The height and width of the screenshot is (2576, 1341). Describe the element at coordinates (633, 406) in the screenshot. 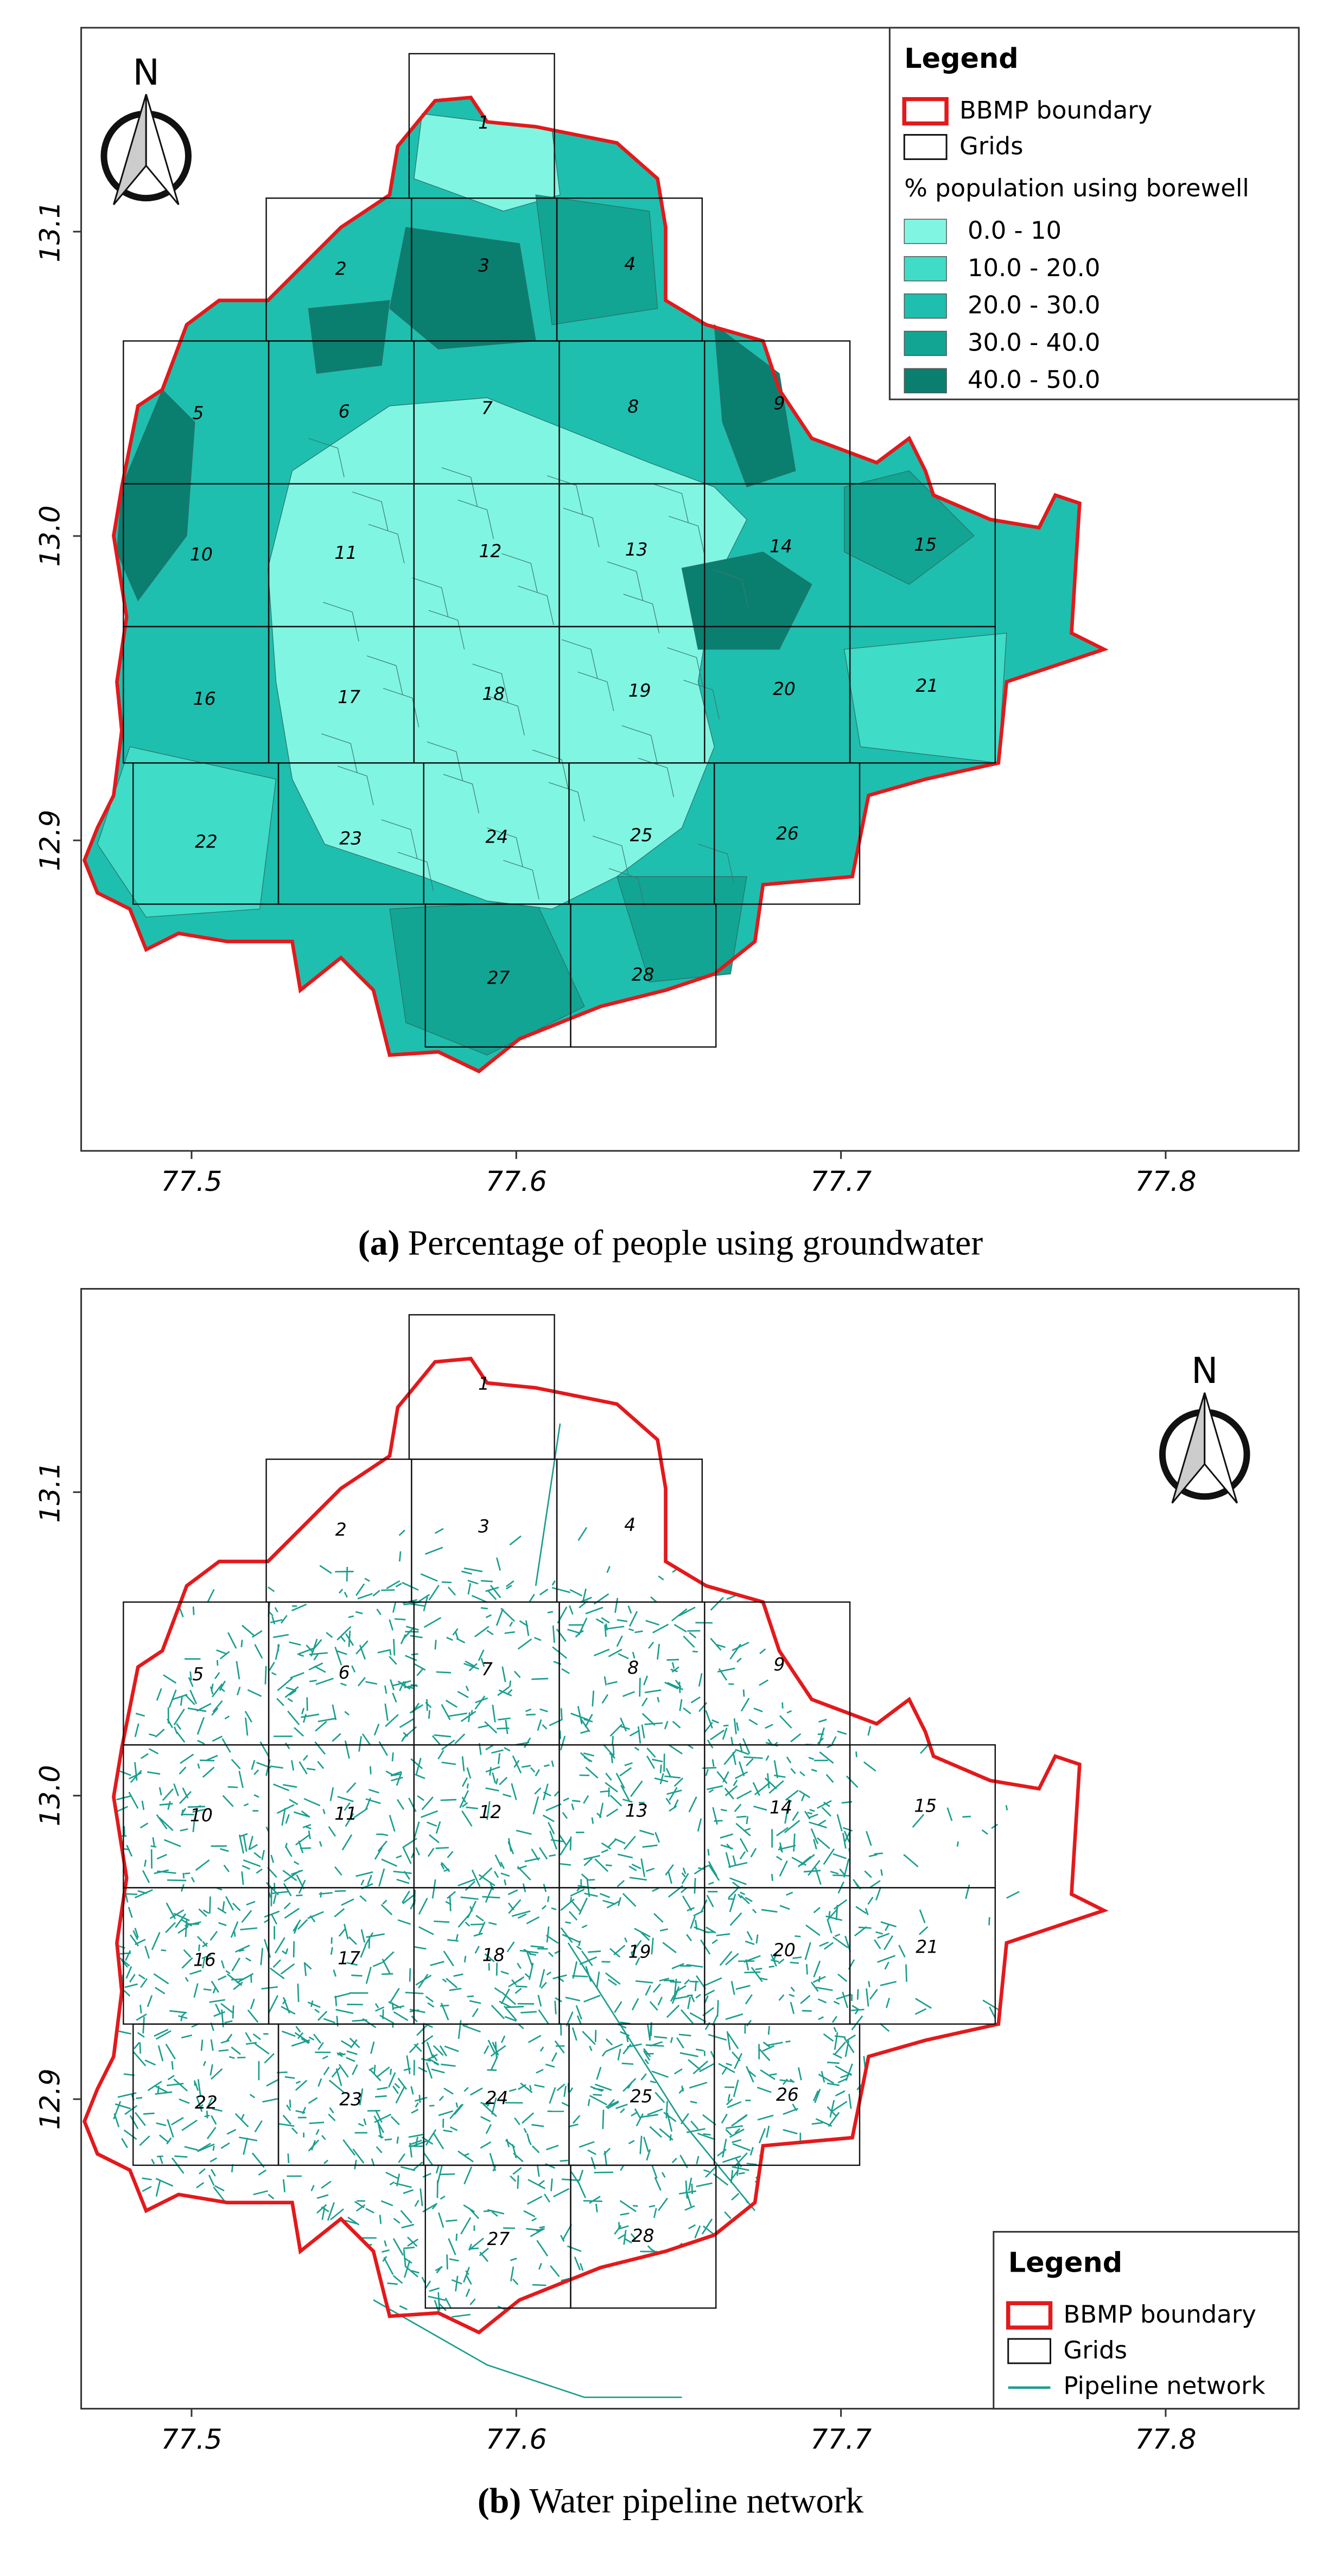

I see `grid-label: 8` at that location.